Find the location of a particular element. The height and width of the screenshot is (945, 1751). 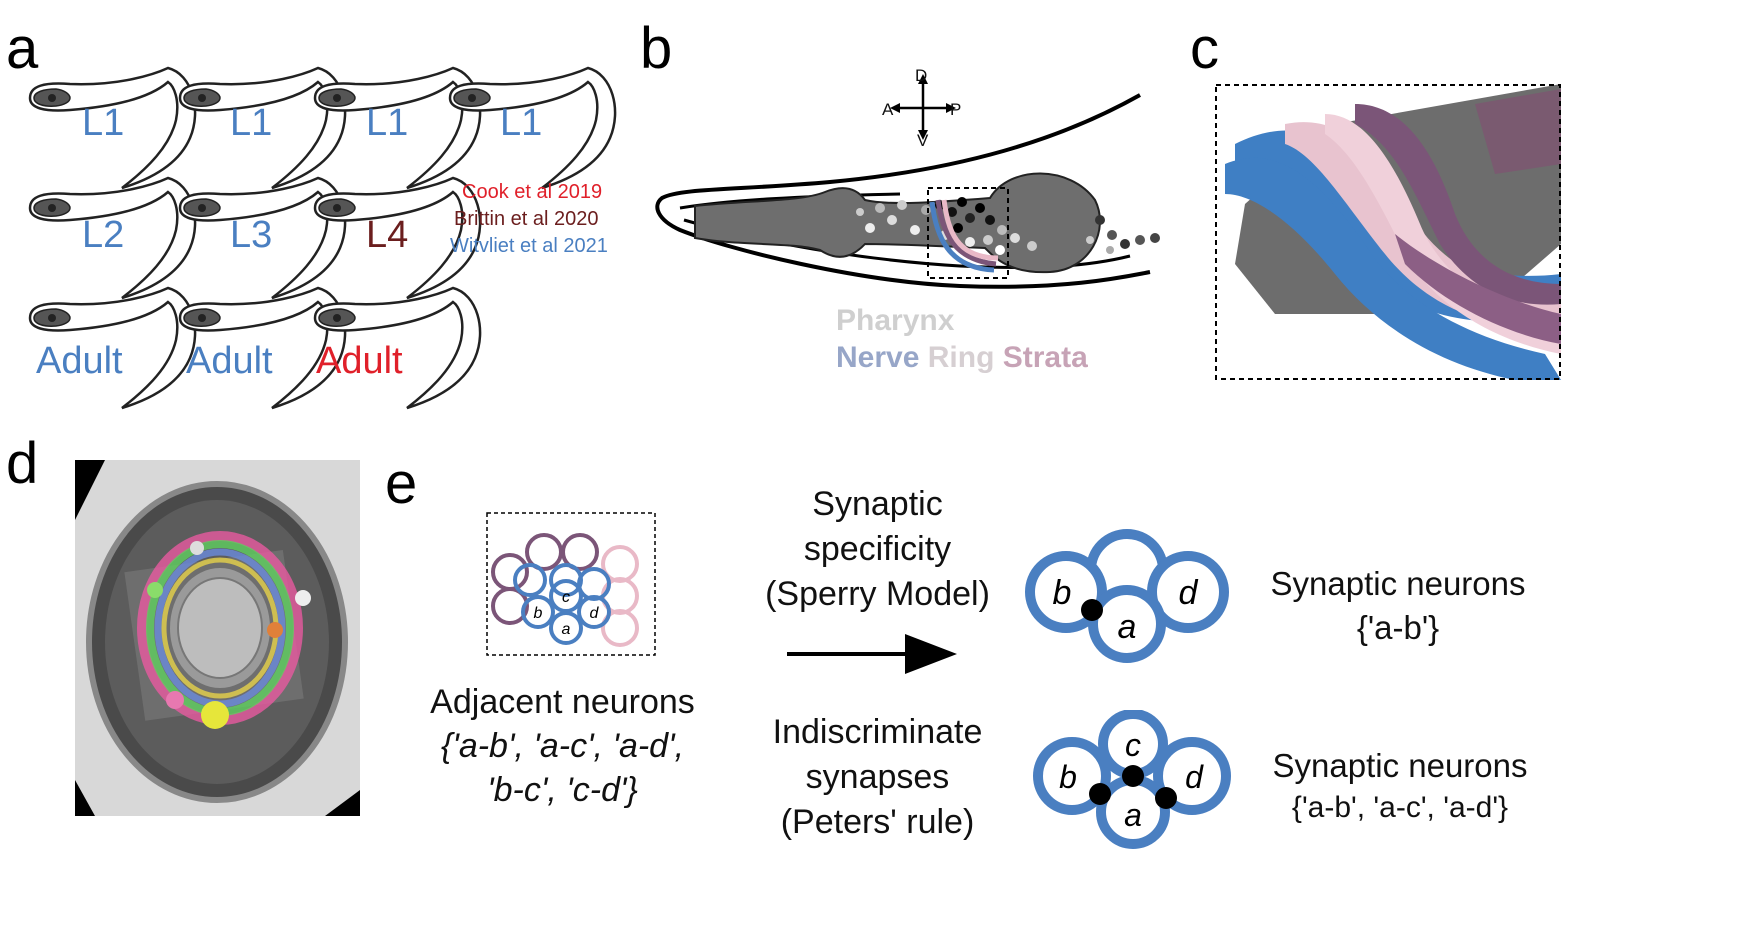

panel-letter-a: a is located at coordinates (22, 48).